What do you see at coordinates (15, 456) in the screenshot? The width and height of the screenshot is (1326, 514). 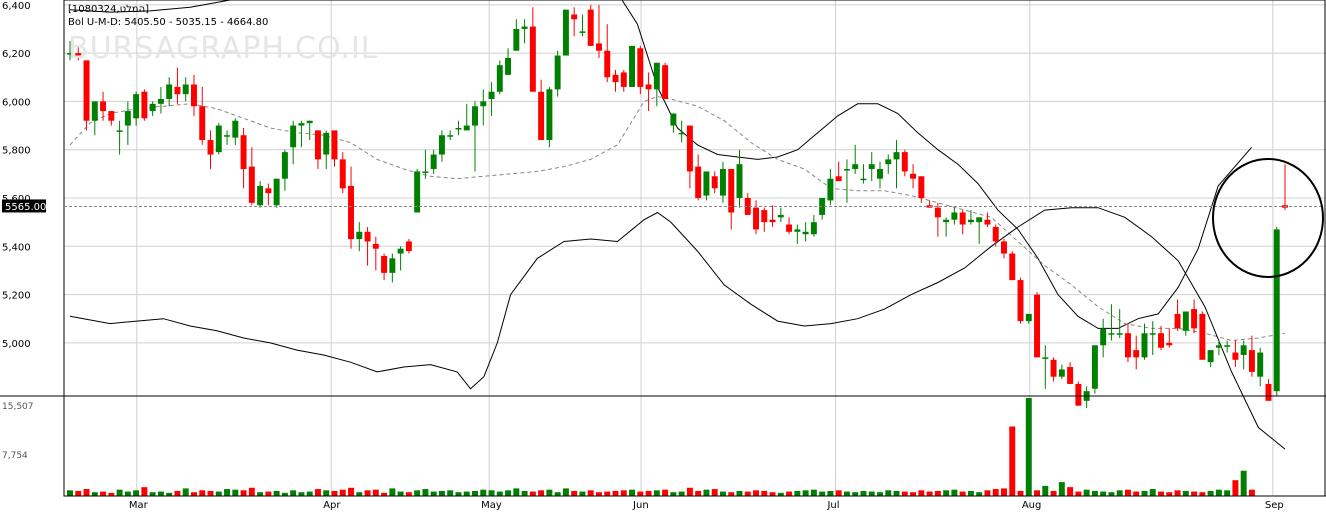 I see `volume-tick-label: 7,754` at bounding box center [15, 456].